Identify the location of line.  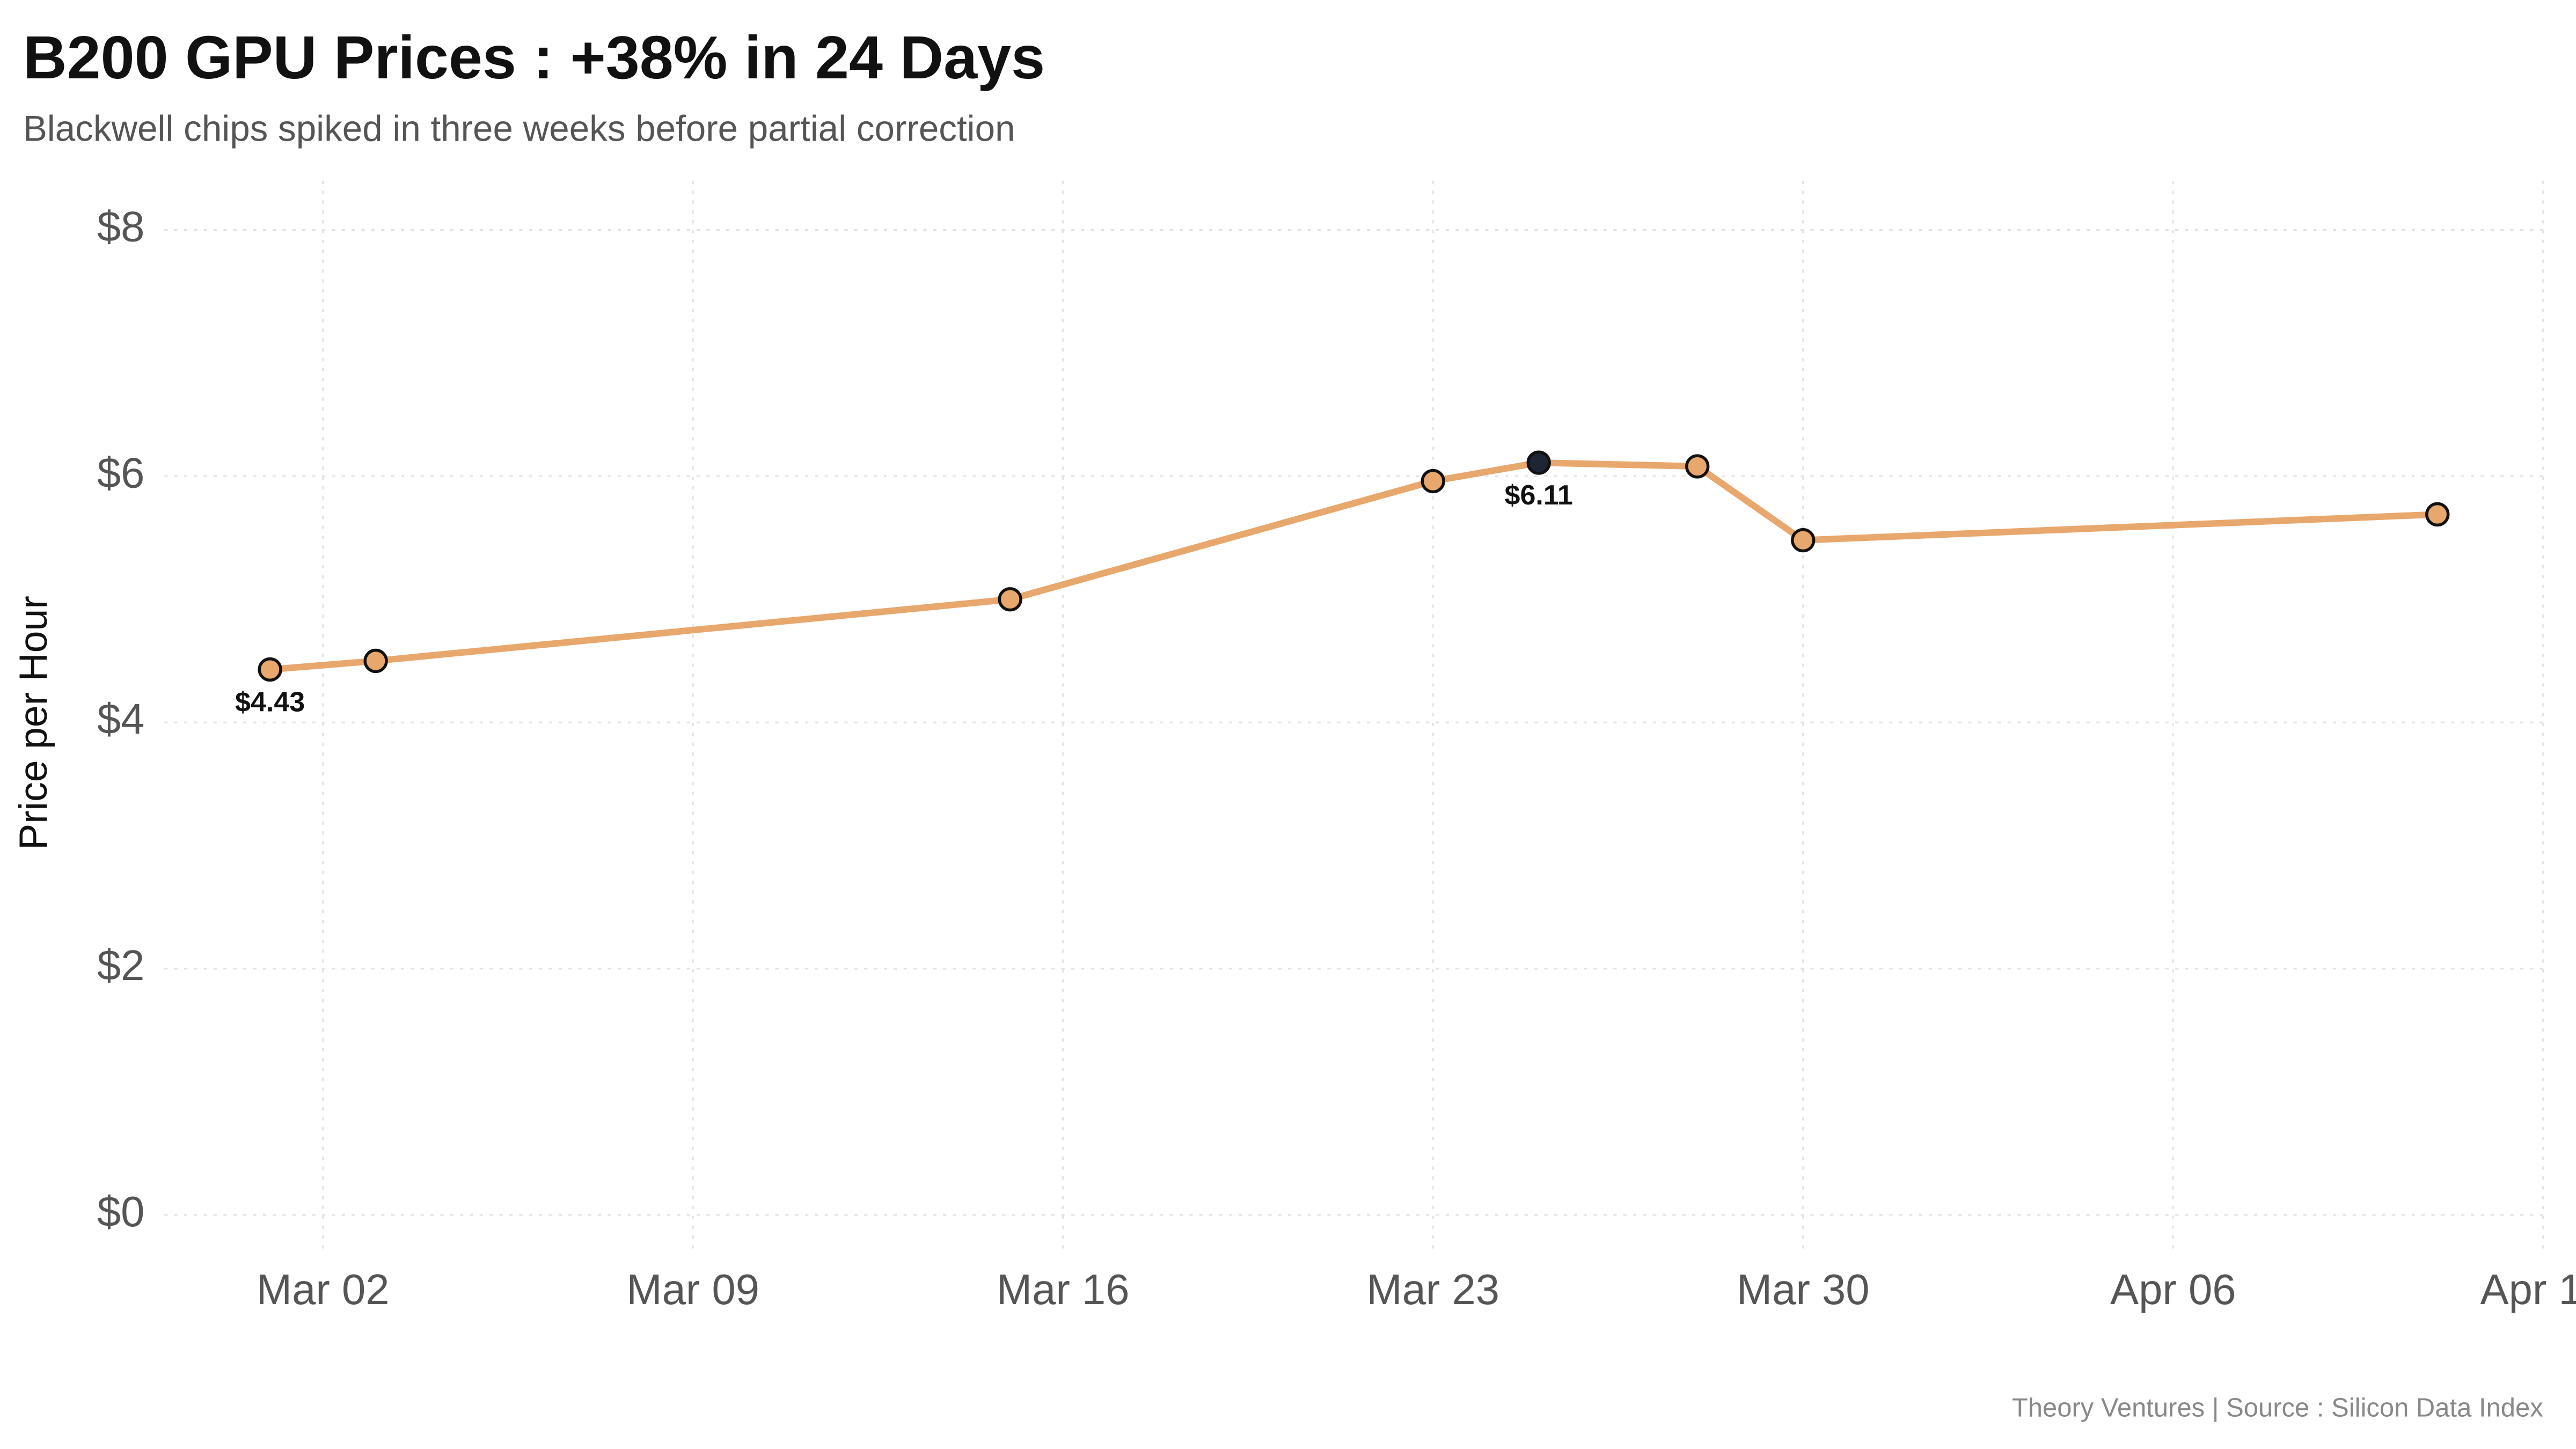
(1353, 566).